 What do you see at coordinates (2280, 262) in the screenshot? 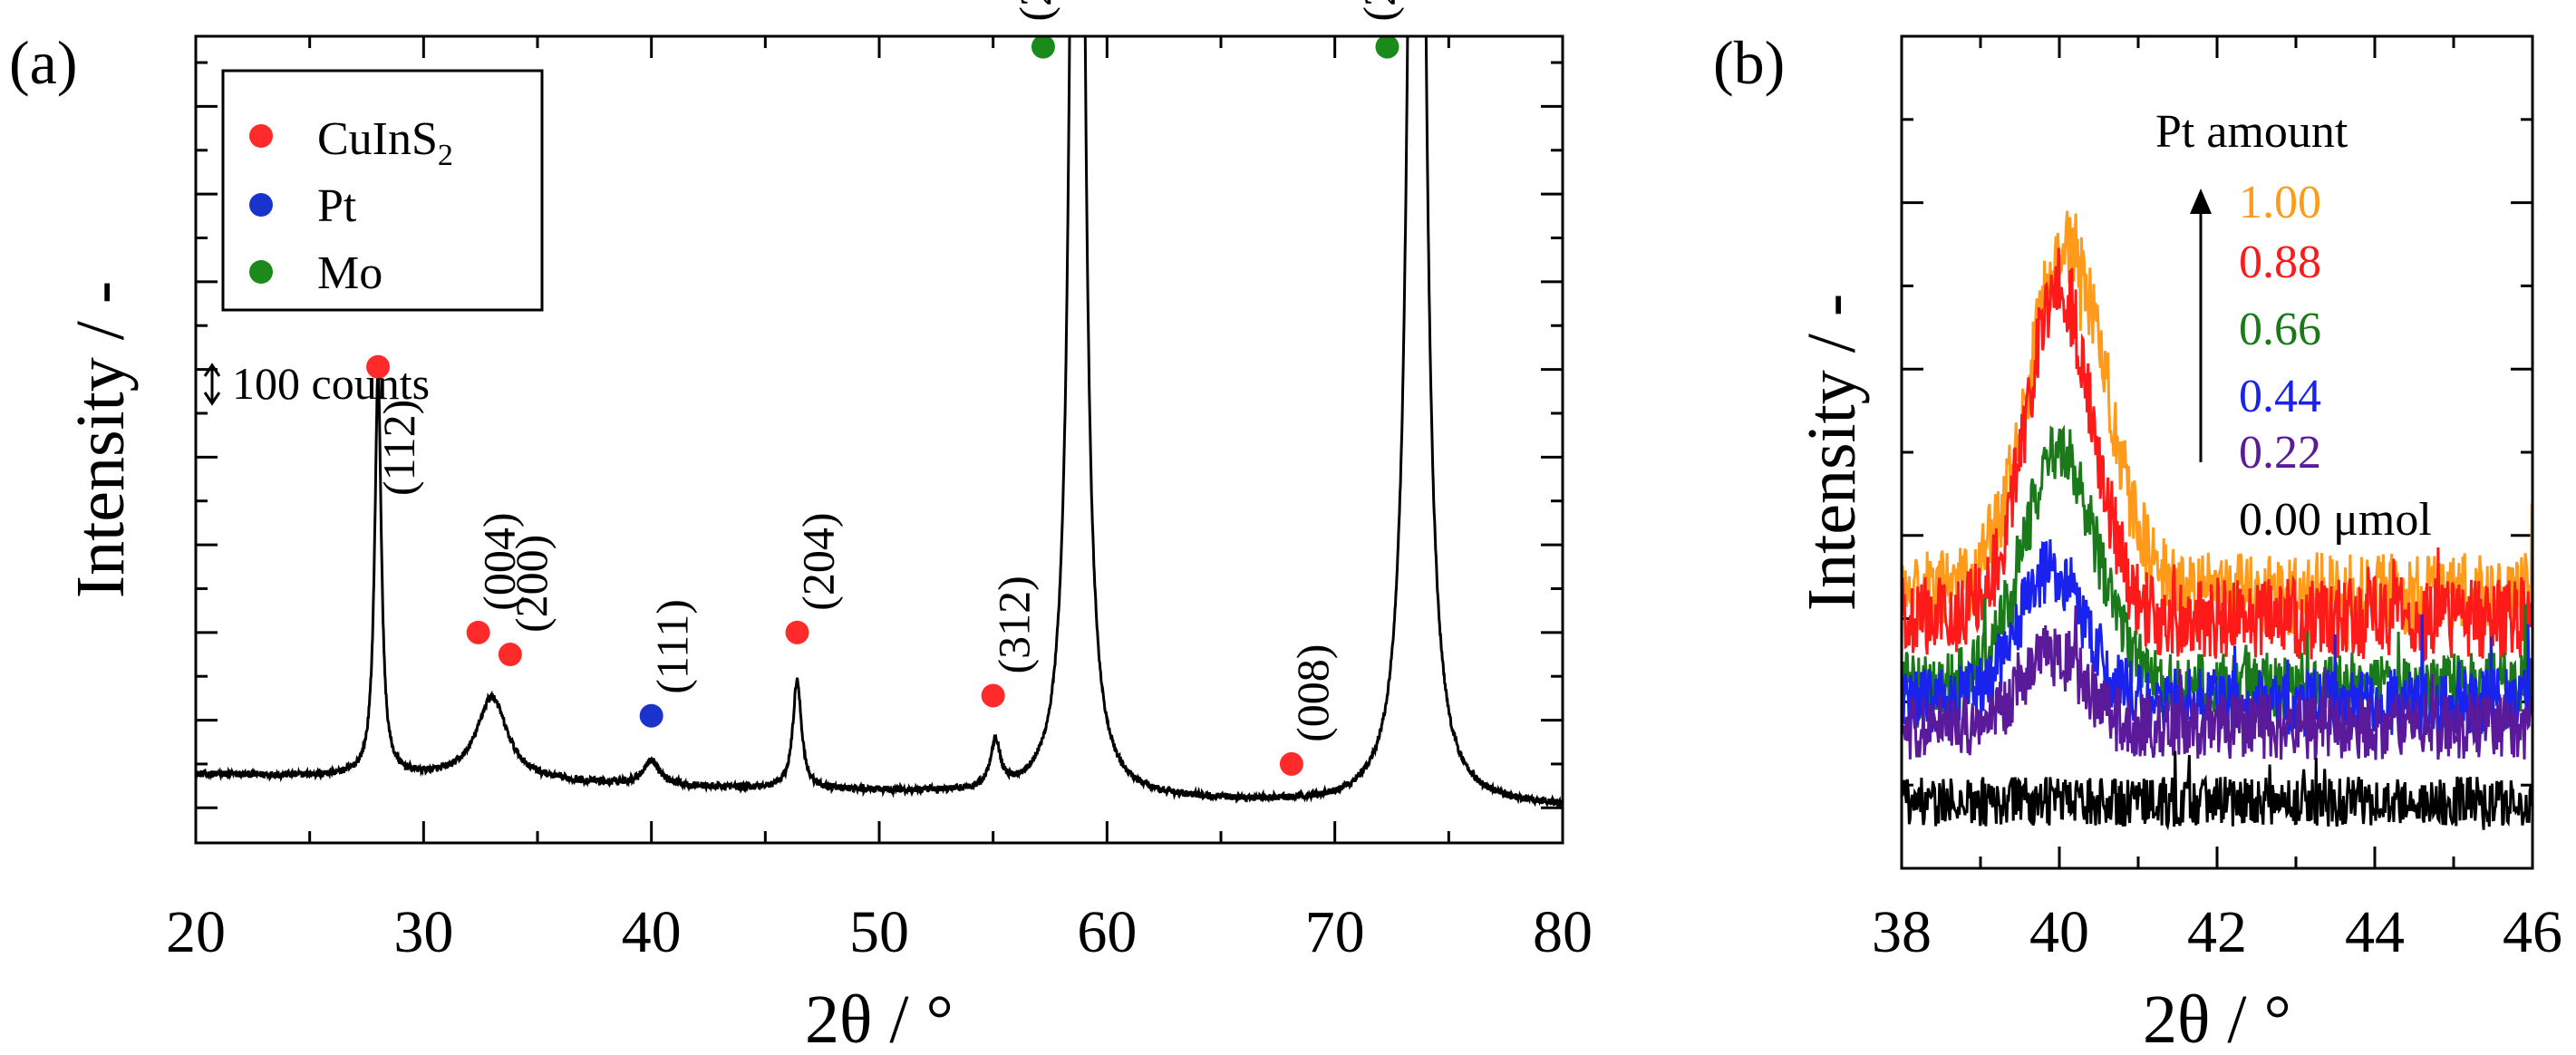
I see `panel-b-legend-item: 0.88` at bounding box center [2280, 262].